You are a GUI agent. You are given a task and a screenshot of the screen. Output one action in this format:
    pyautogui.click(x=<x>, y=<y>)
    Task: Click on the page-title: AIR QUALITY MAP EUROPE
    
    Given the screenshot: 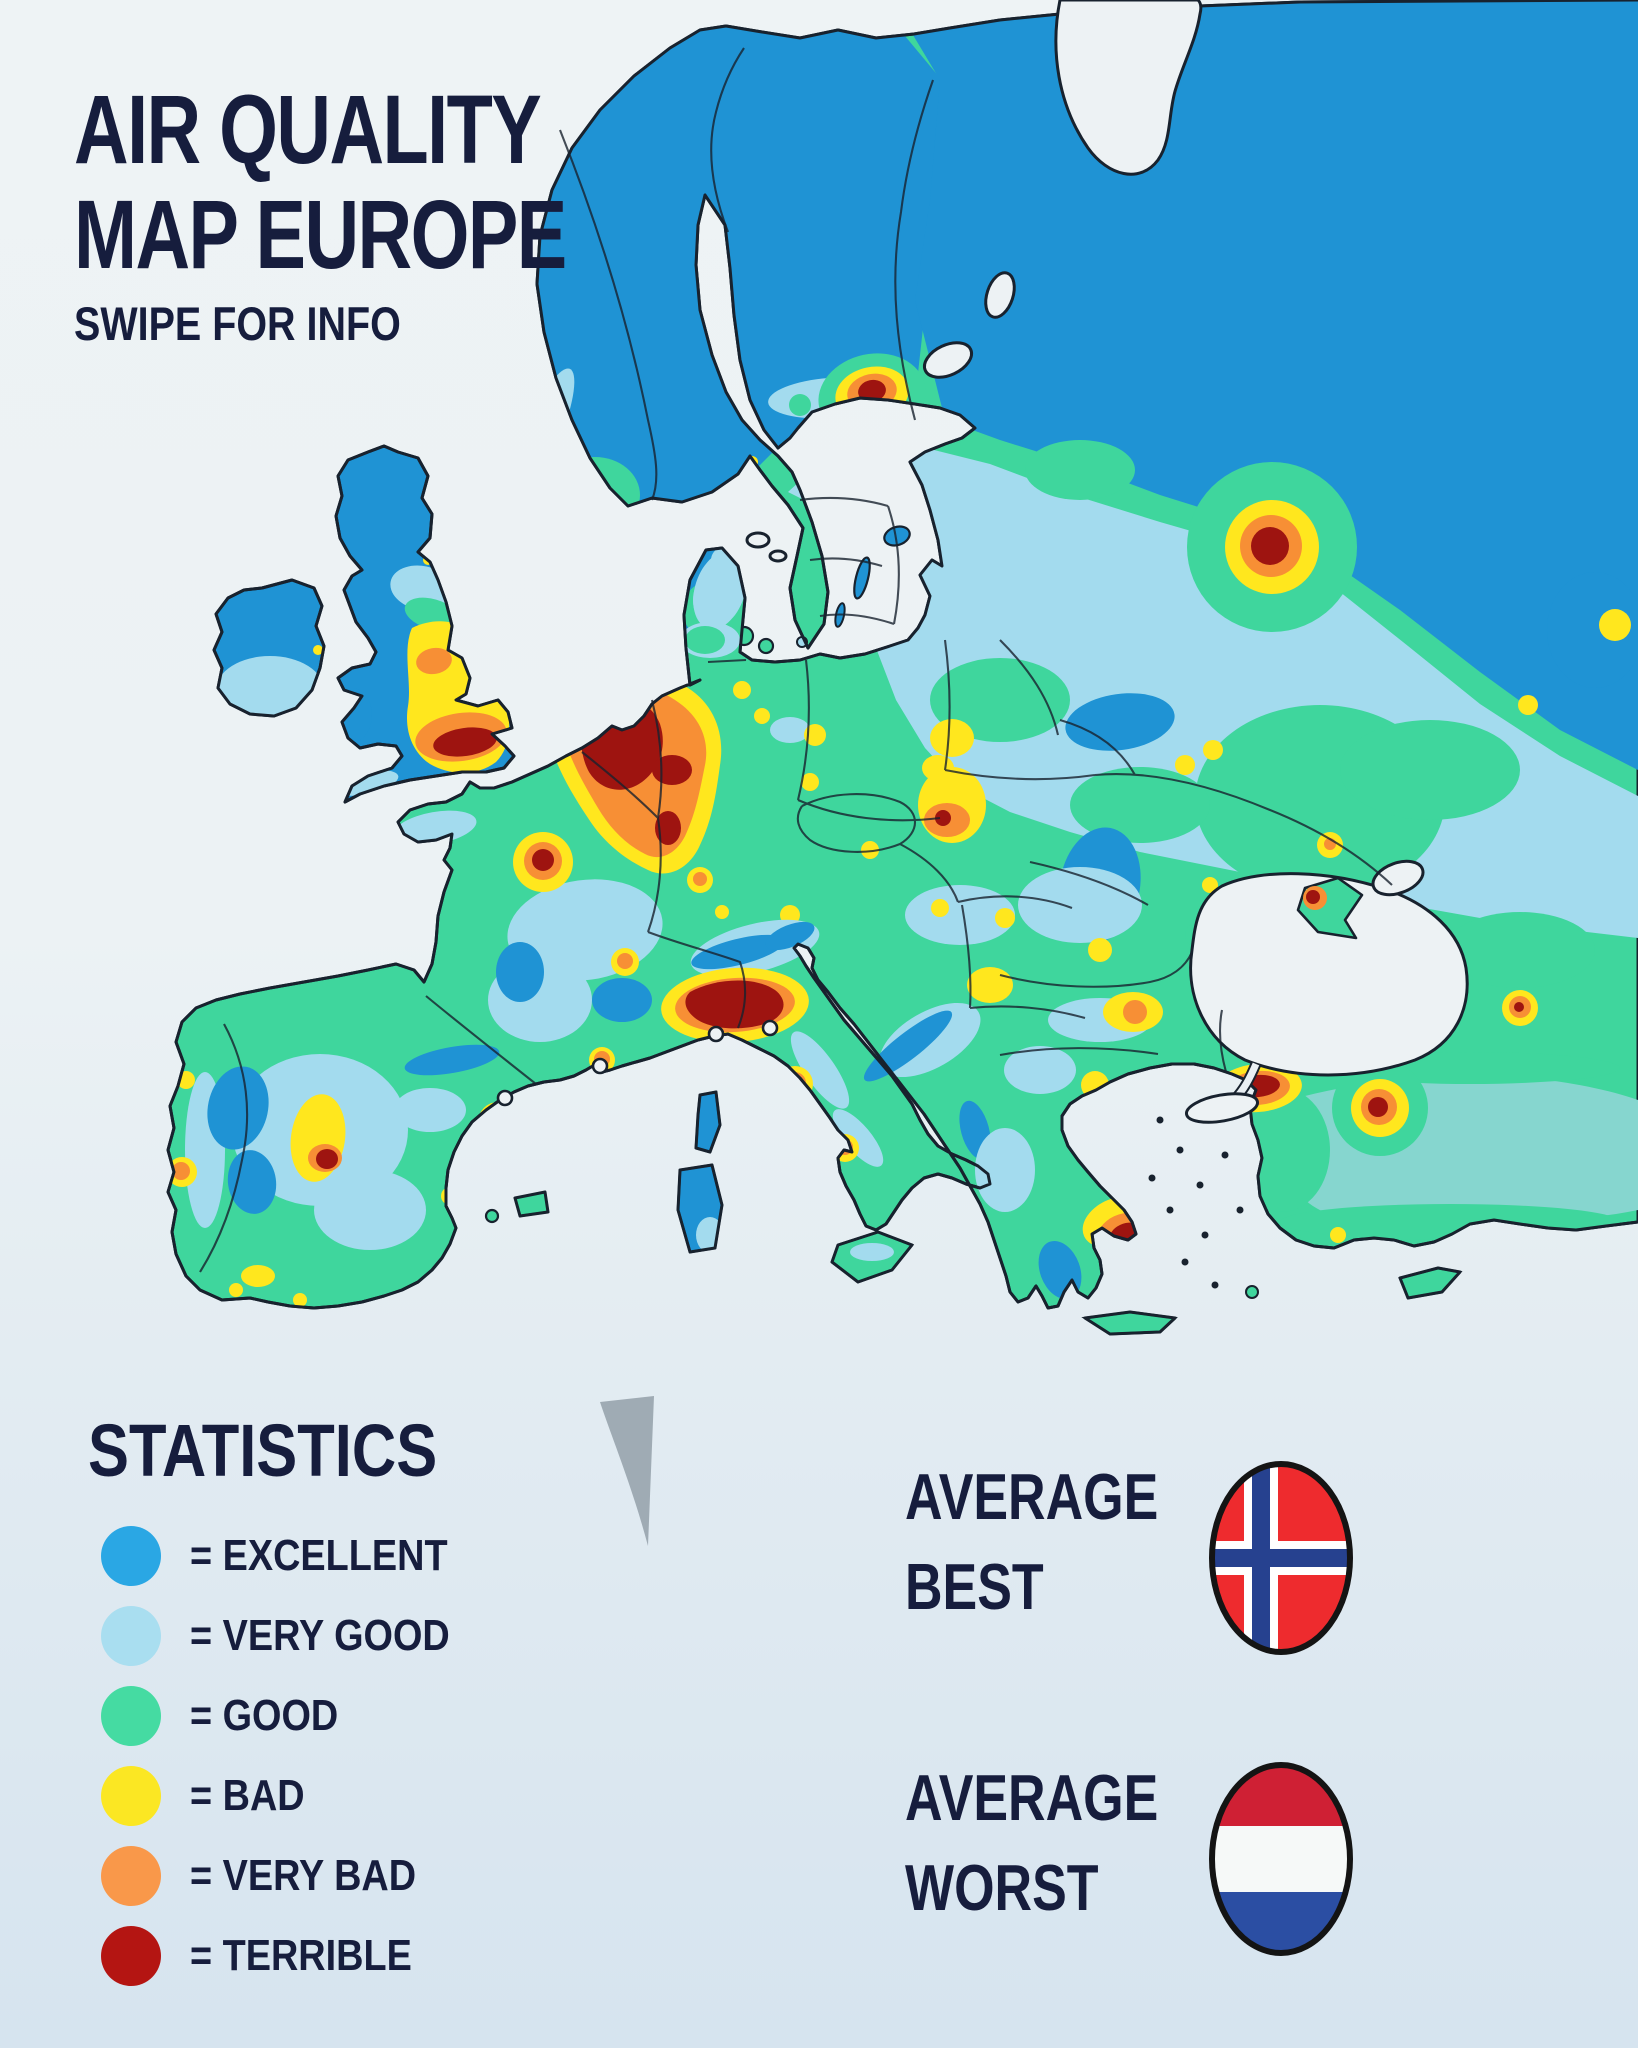 What is the action you would take?
    pyautogui.click(x=320, y=182)
    